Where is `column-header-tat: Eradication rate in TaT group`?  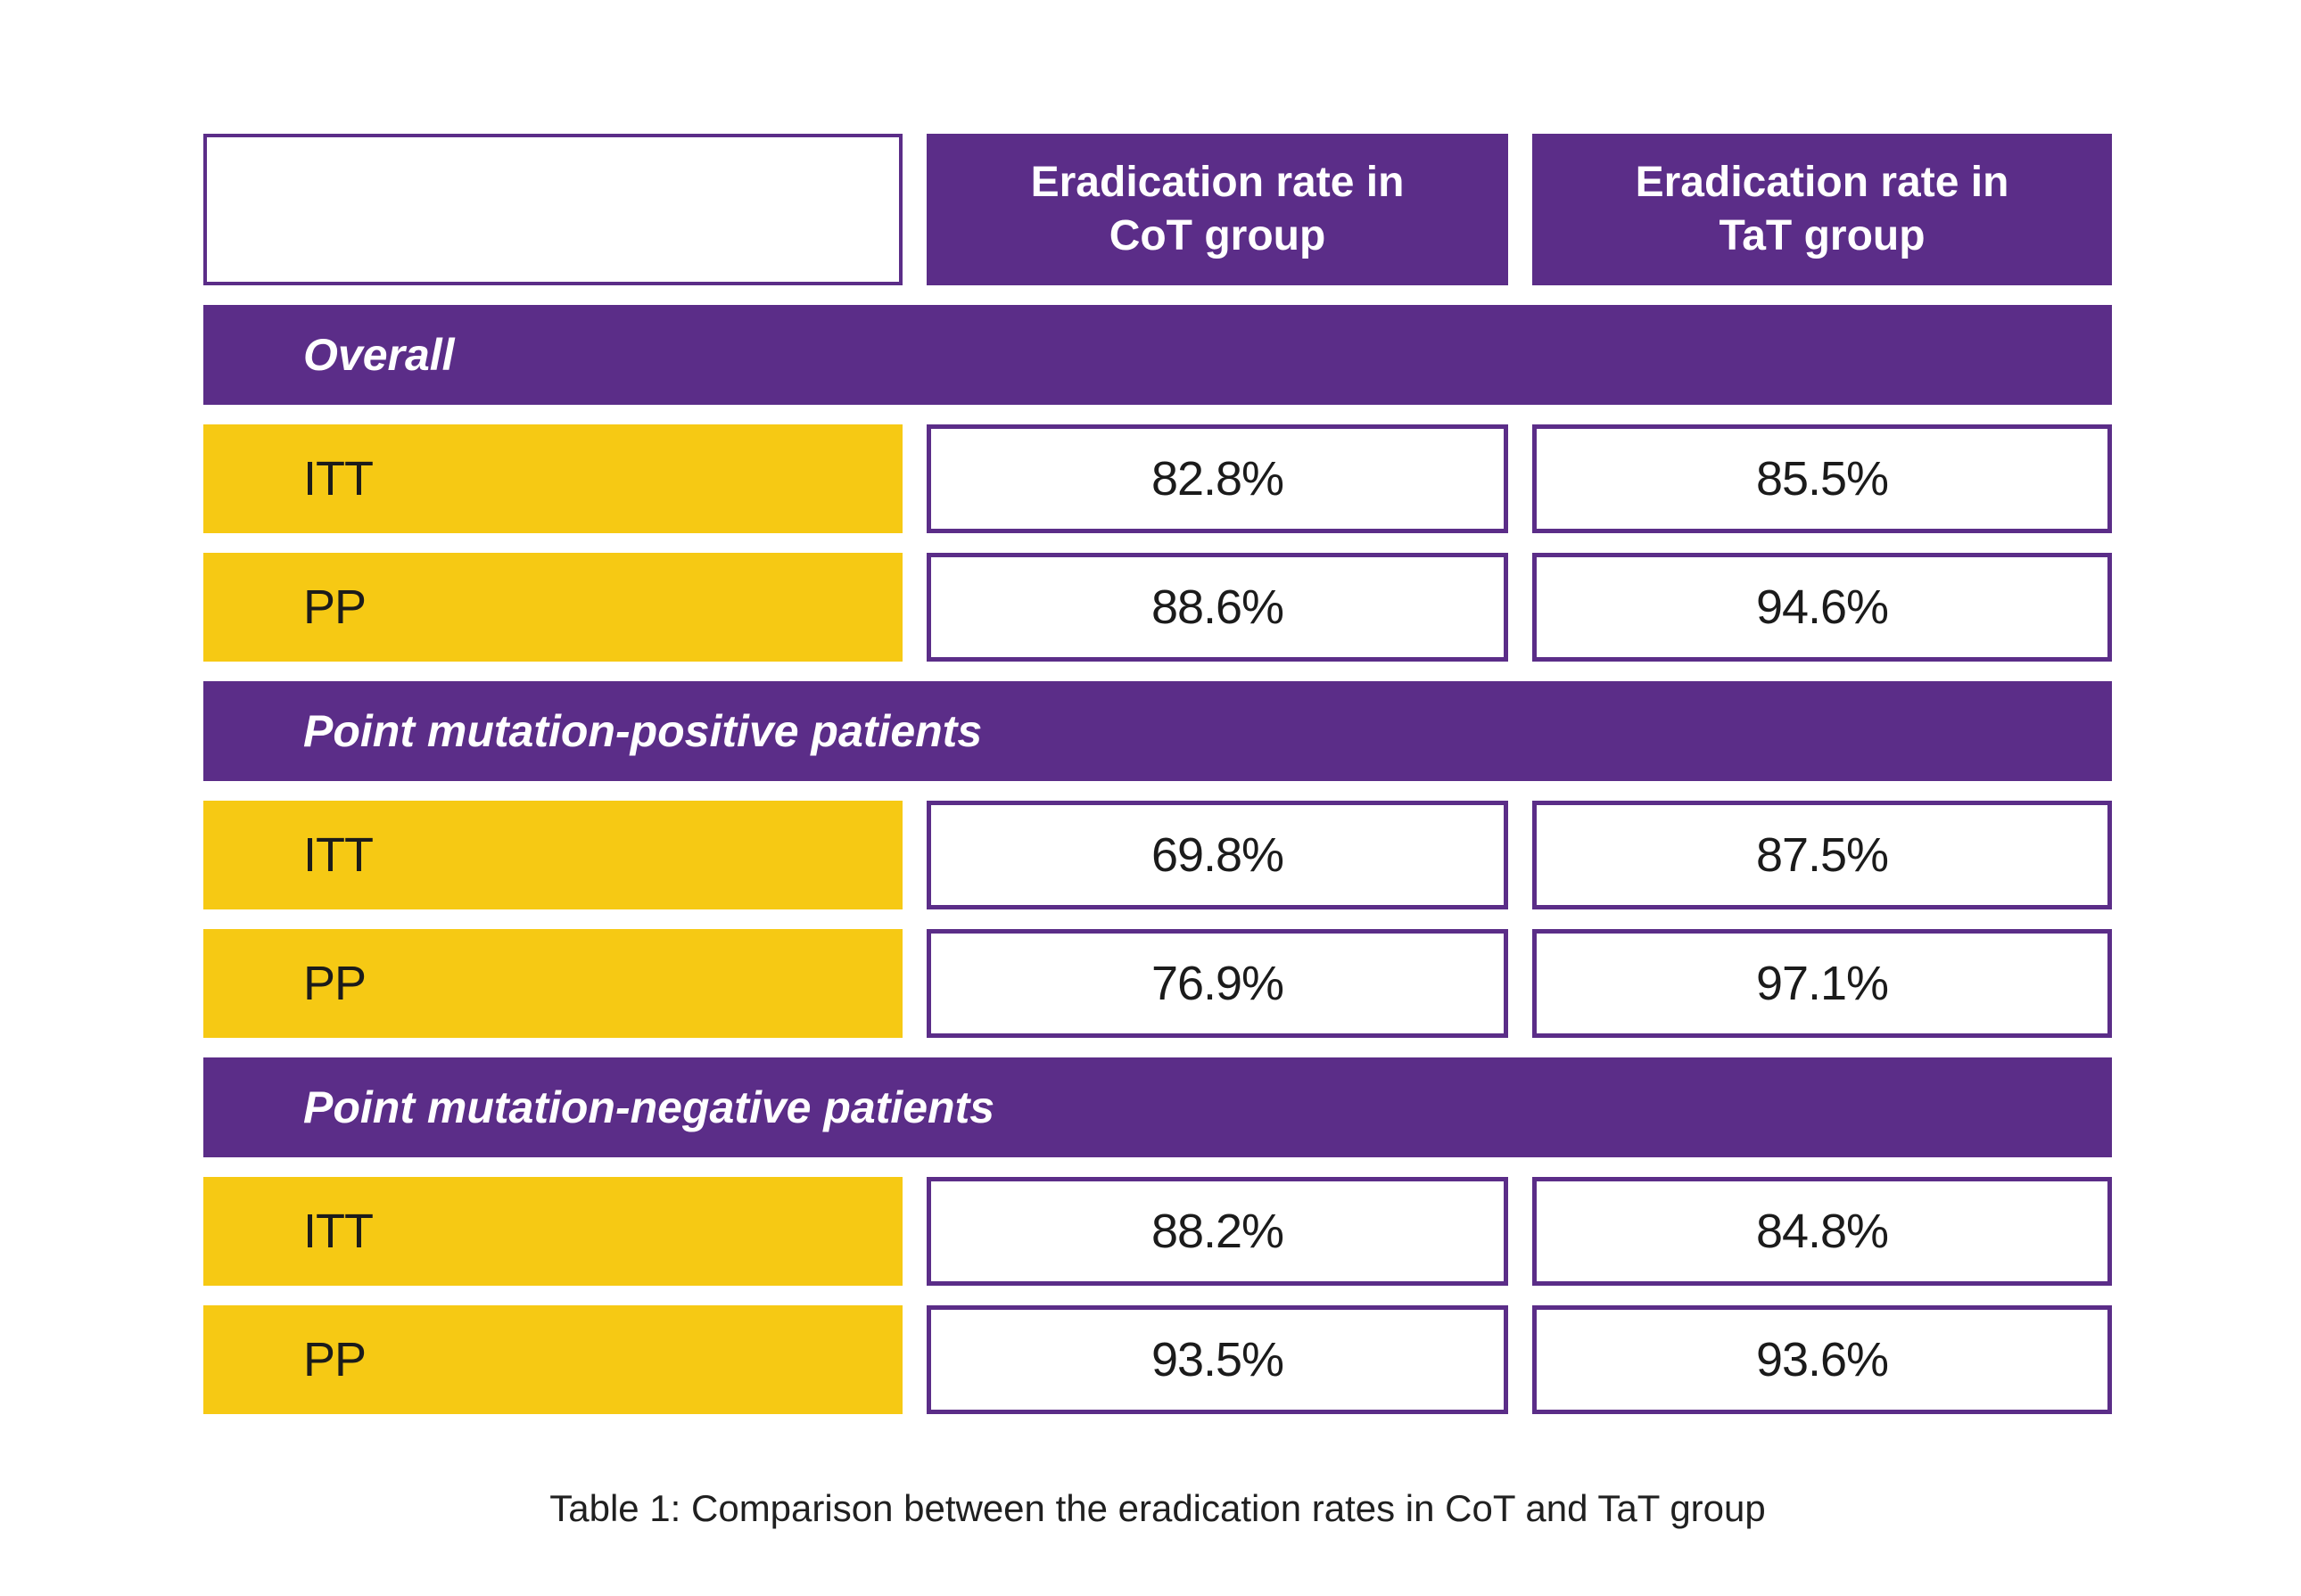
column-header-tat: Eradication rate in TaT group is located at coordinates (1822, 209).